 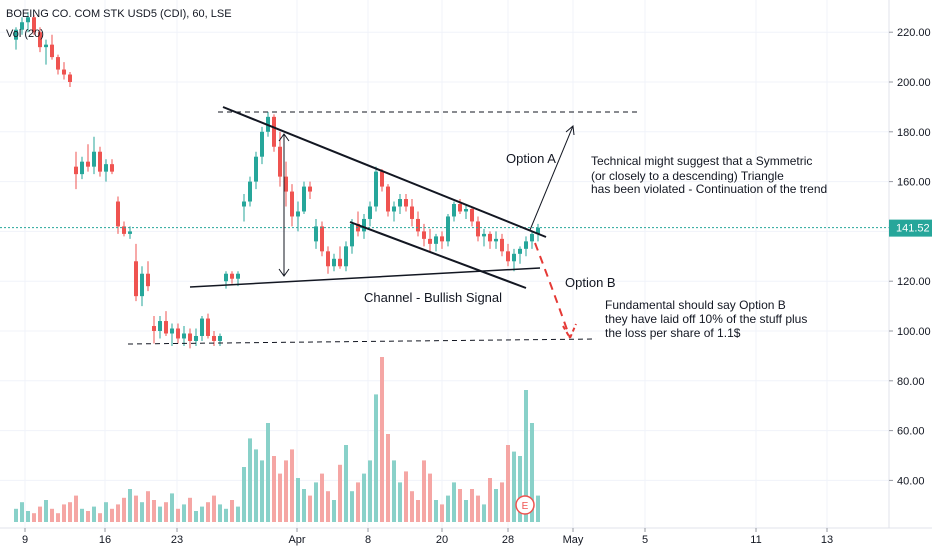 I want to click on time-tick-label: 28, so click(x=508, y=540).